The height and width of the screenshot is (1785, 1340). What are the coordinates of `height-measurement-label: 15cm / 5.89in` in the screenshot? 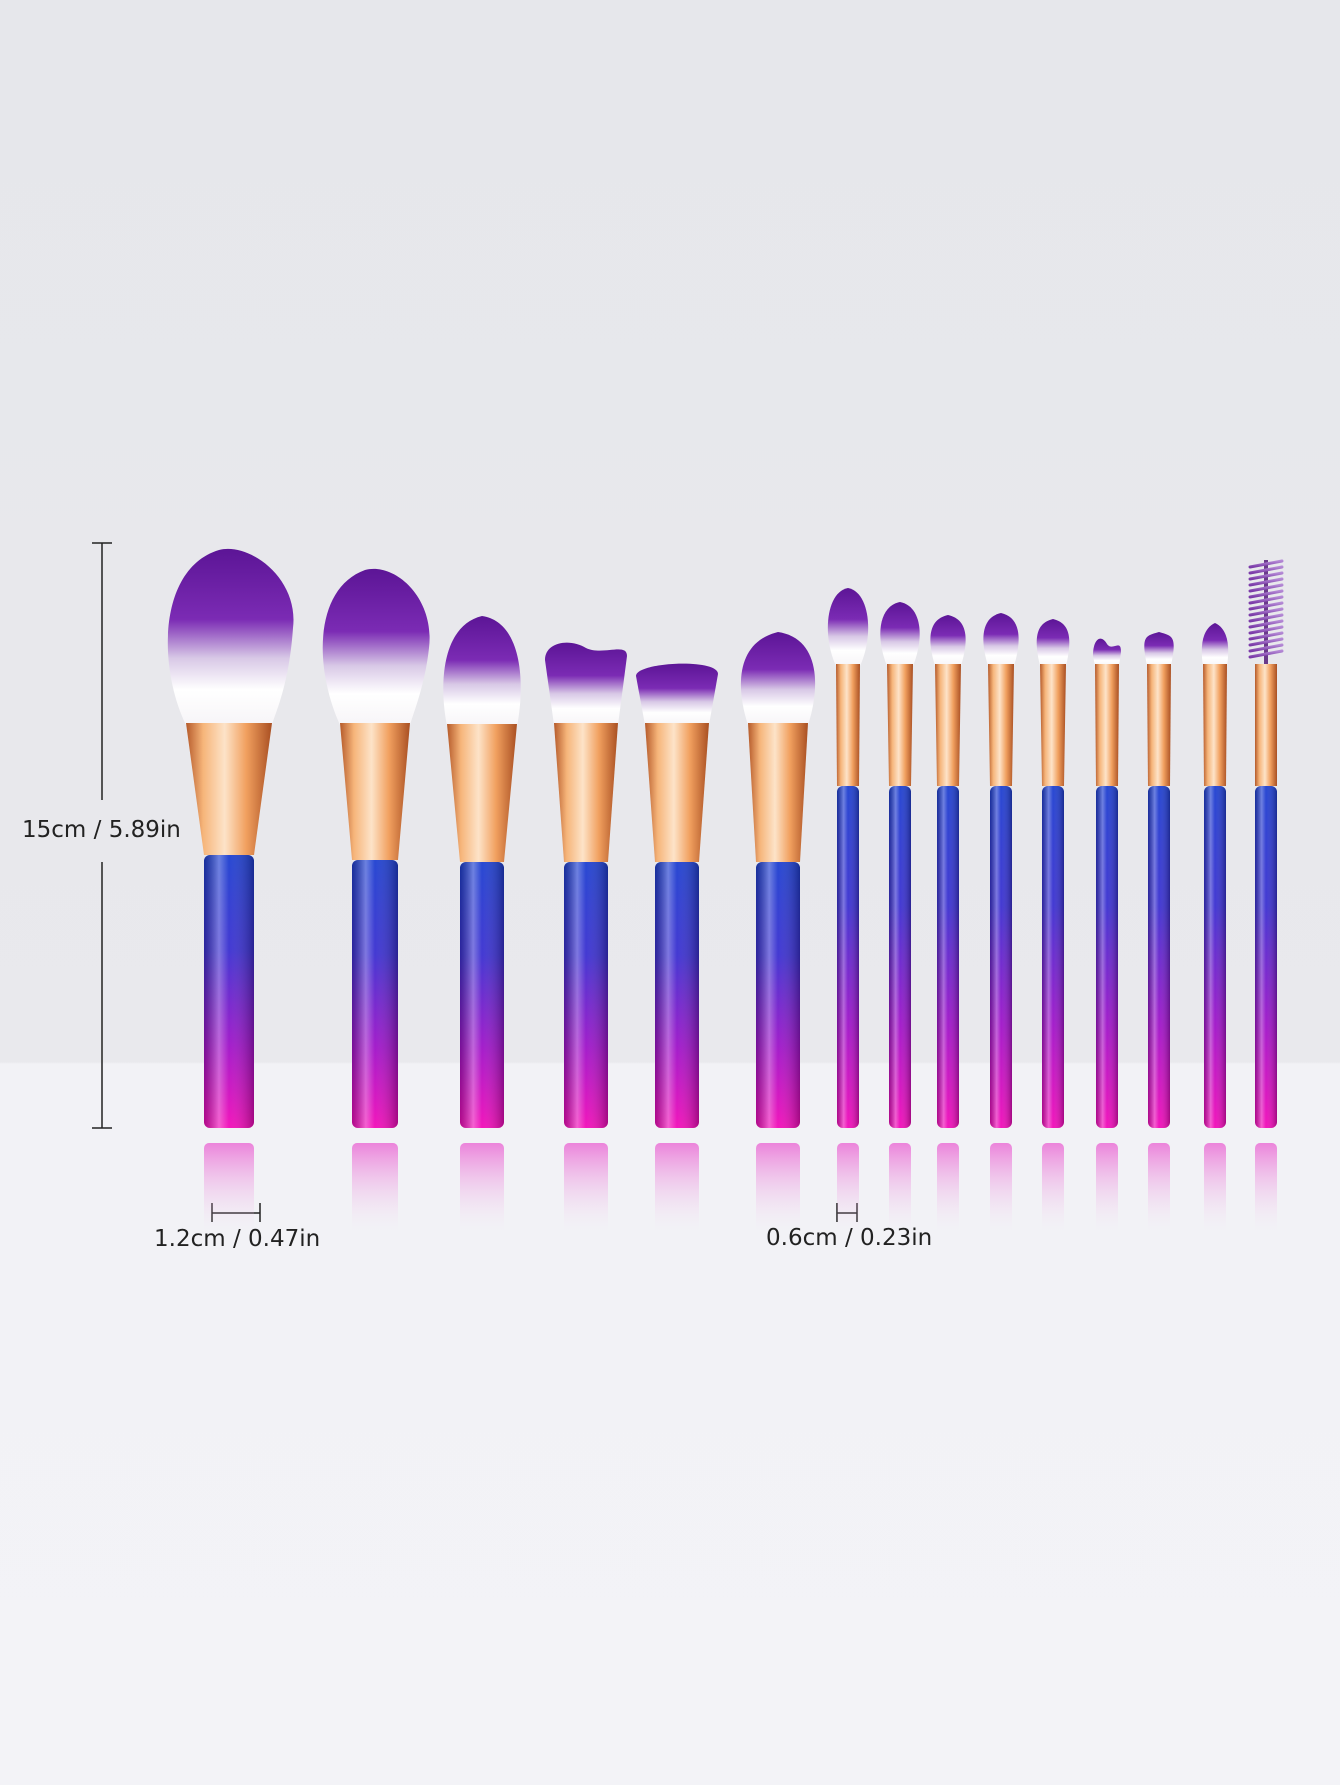 It's located at (101, 830).